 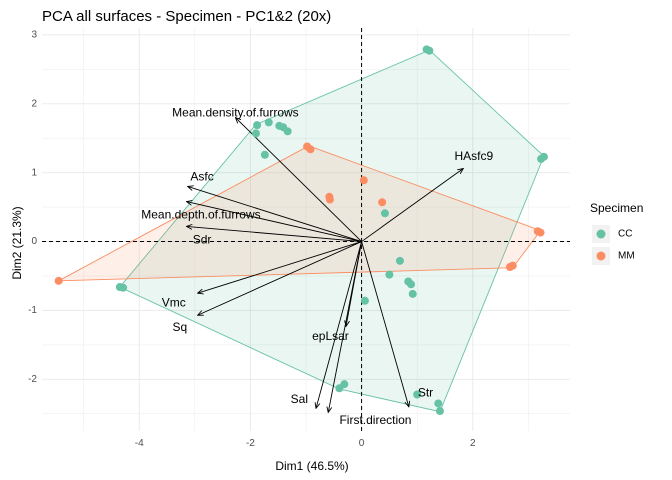 What do you see at coordinates (179, 327) in the screenshot?
I see `label-sq: Sq` at bounding box center [179, 327].